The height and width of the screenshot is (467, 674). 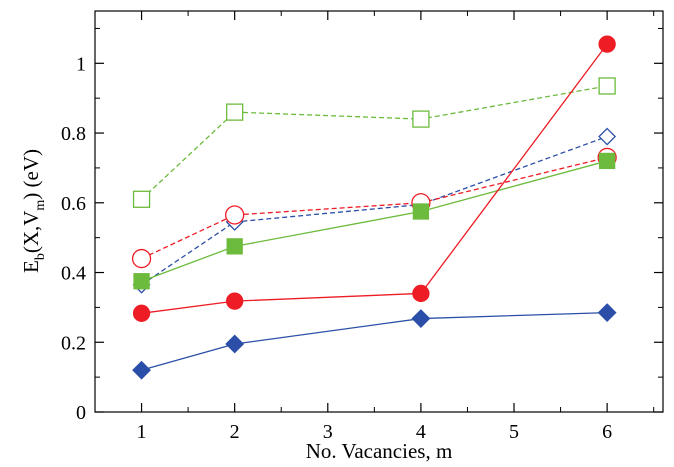 I want to click on x-tick-label: 4, so click(x=421, y=432).